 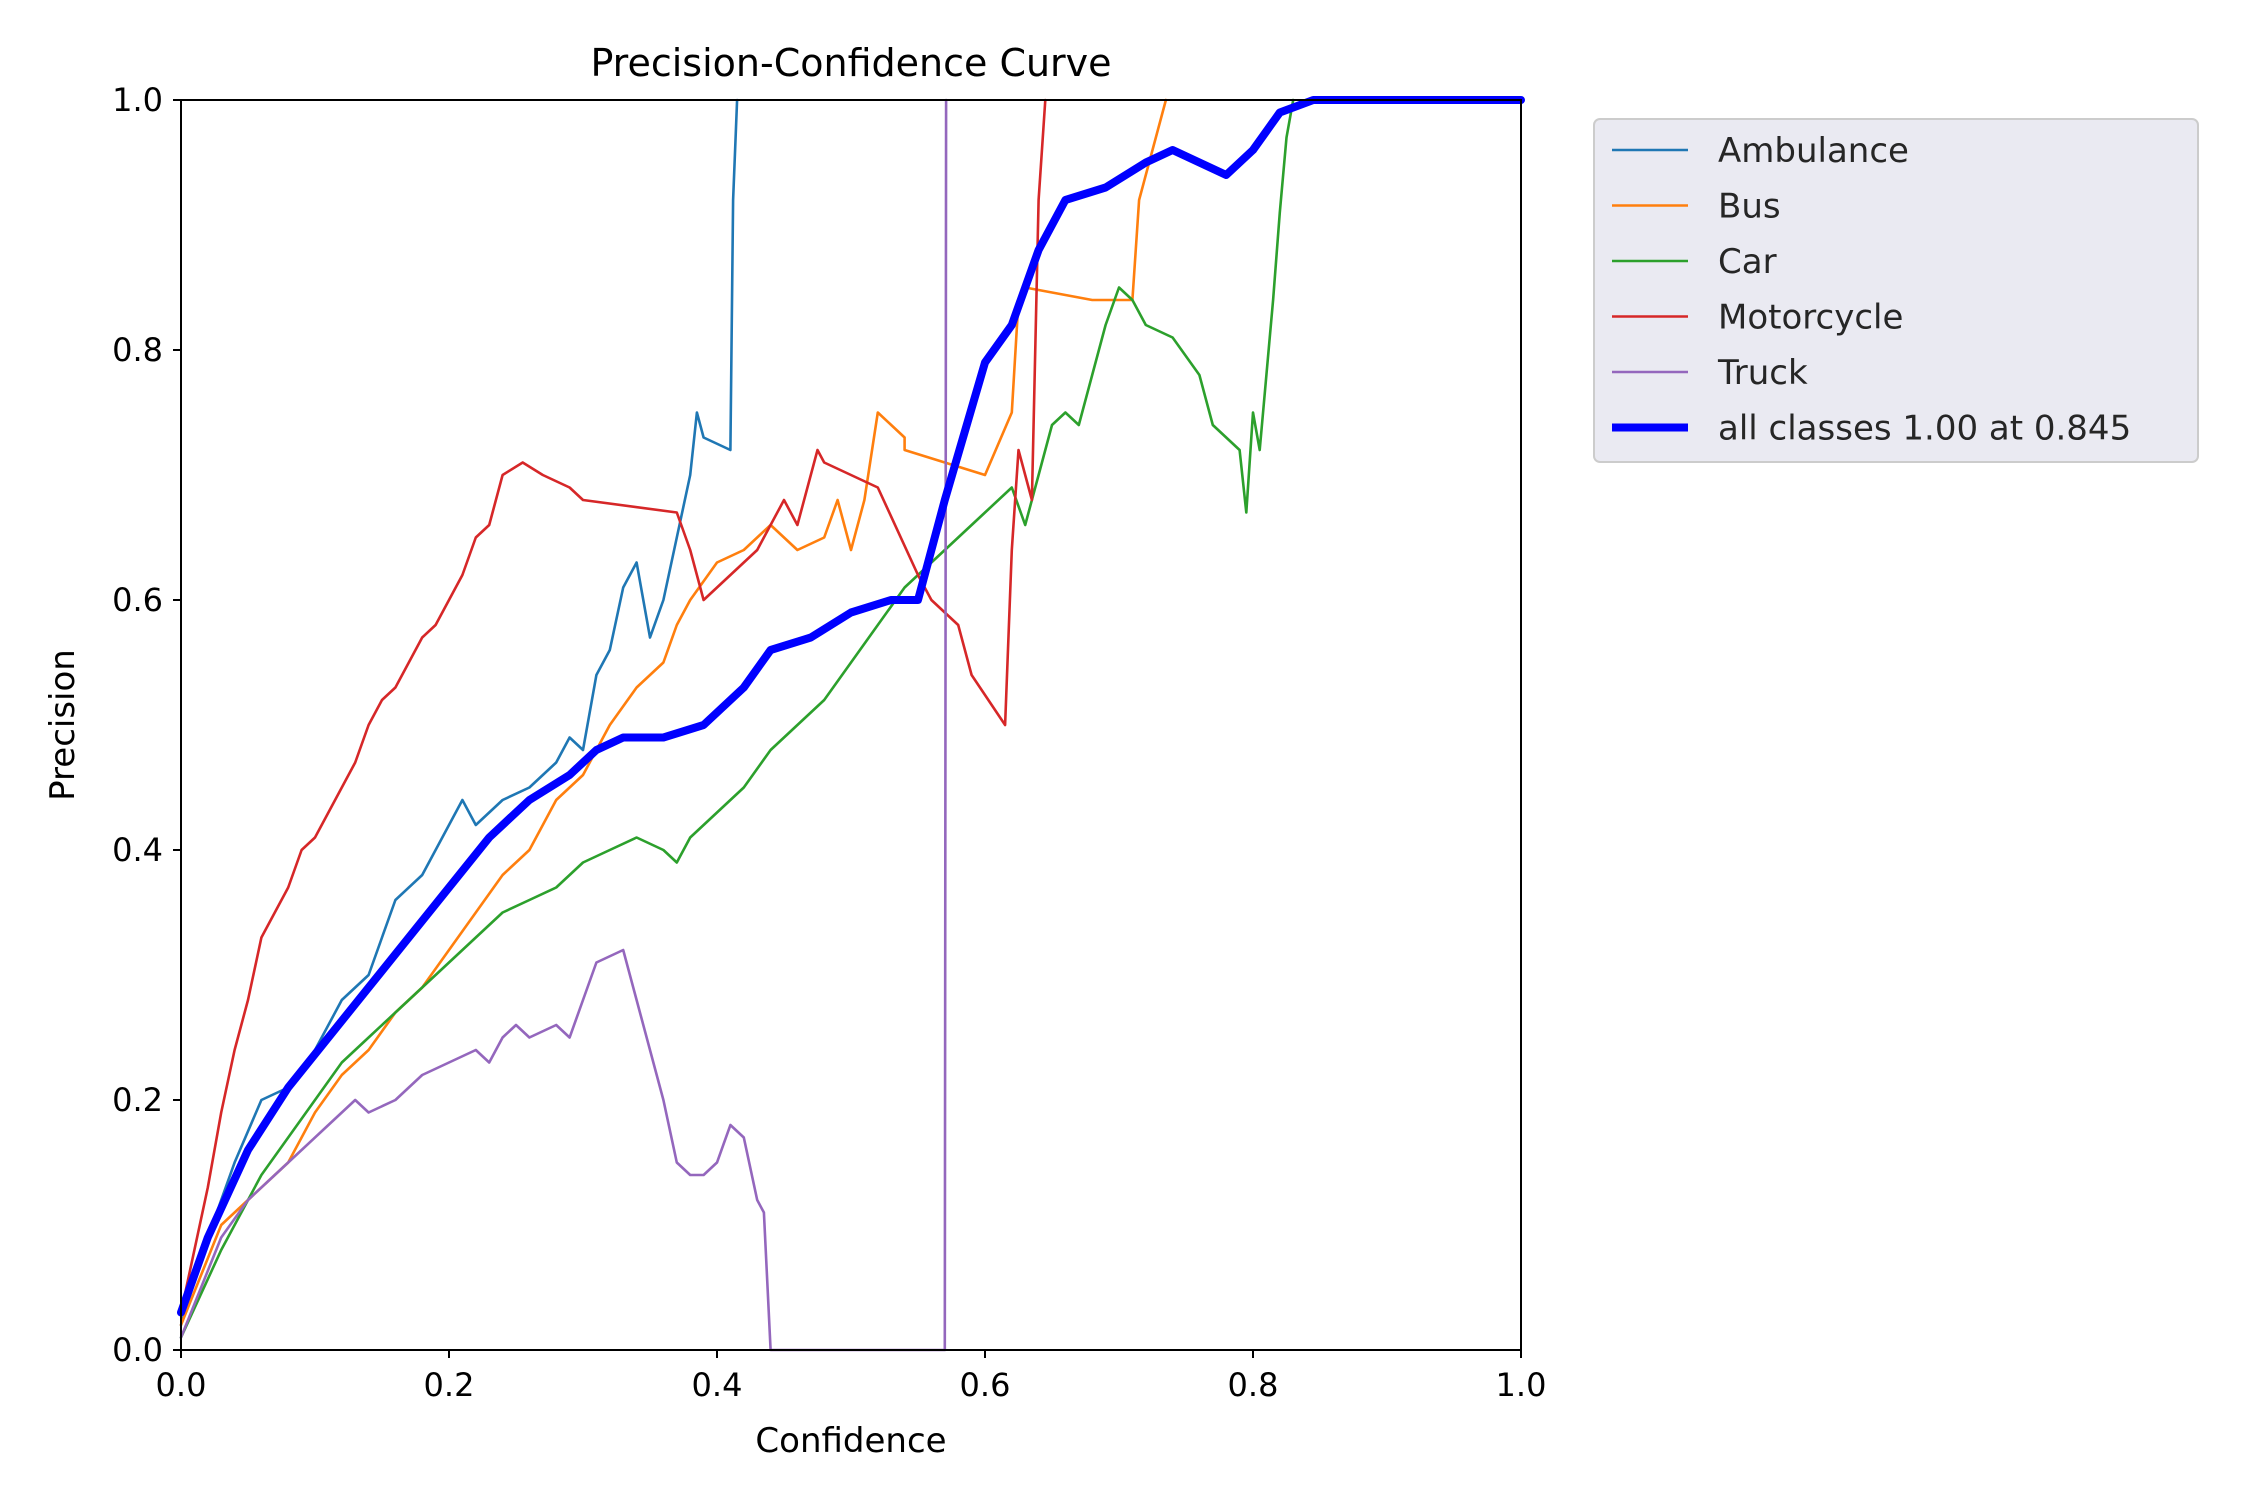 I want to click on y-tick-label: 0.8, so click(x=137, y=350).